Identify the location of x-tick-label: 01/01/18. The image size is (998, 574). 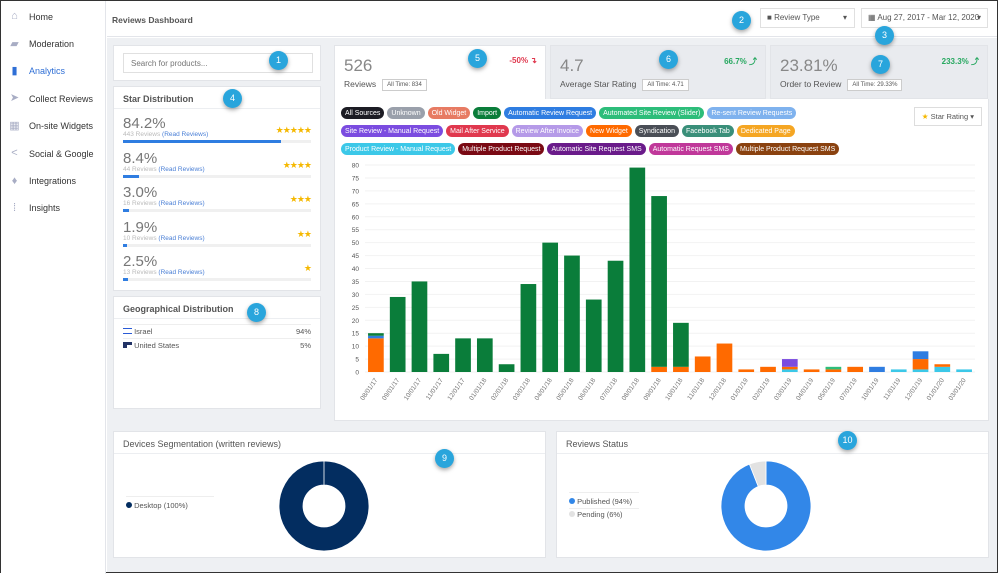
(478, 389).